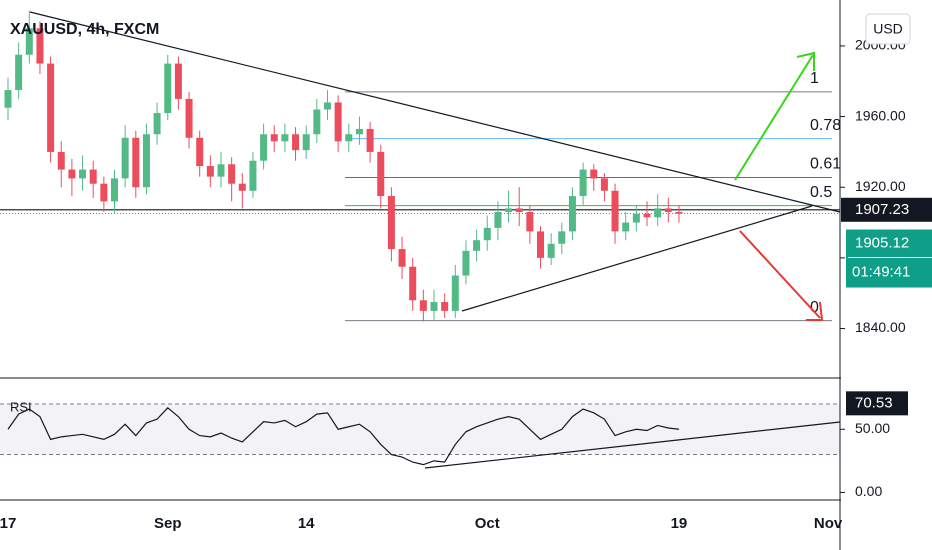 Image resolution: width=932 pixels, height=550 pixels. I want to click on rsi-band, so click(420, 429).